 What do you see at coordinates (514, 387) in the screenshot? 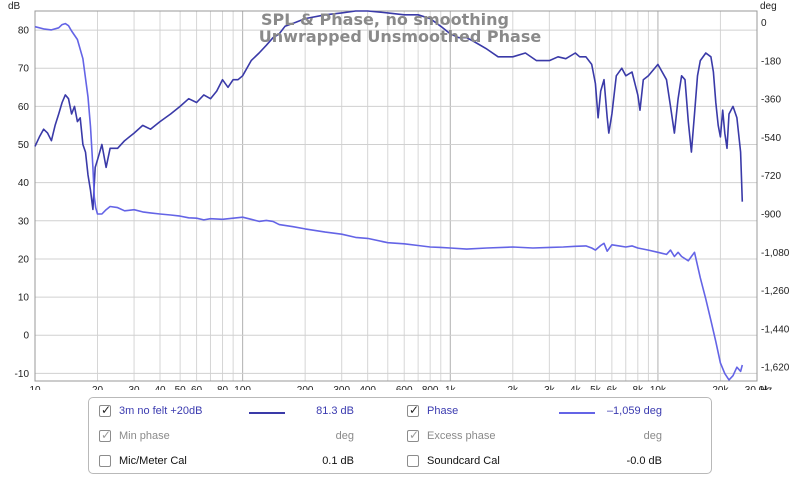
I see `x-tick-label: 2k` at bounding box center [514, 387].